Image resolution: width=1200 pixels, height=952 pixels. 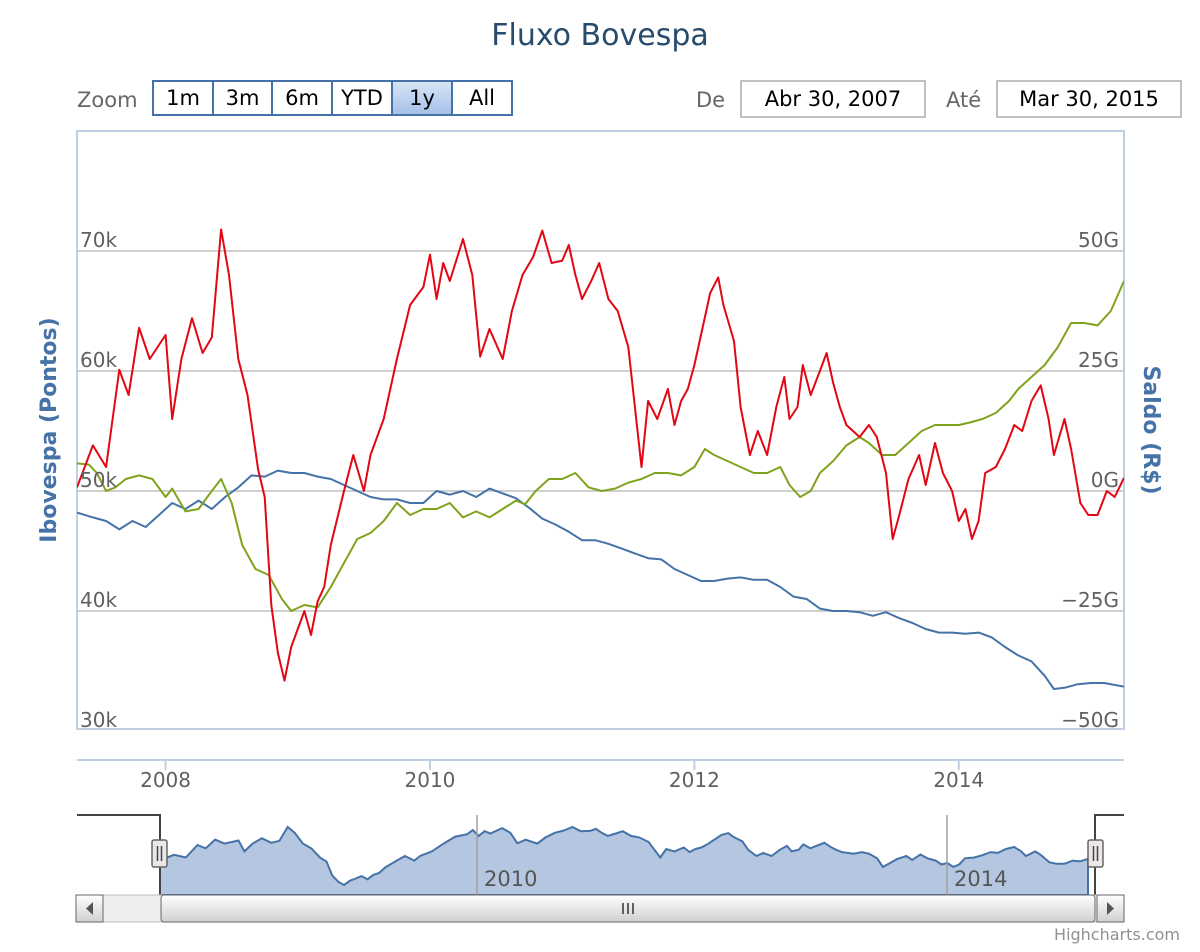 I want to click on x-tick-label: 2014, so click(x=958, y=780).